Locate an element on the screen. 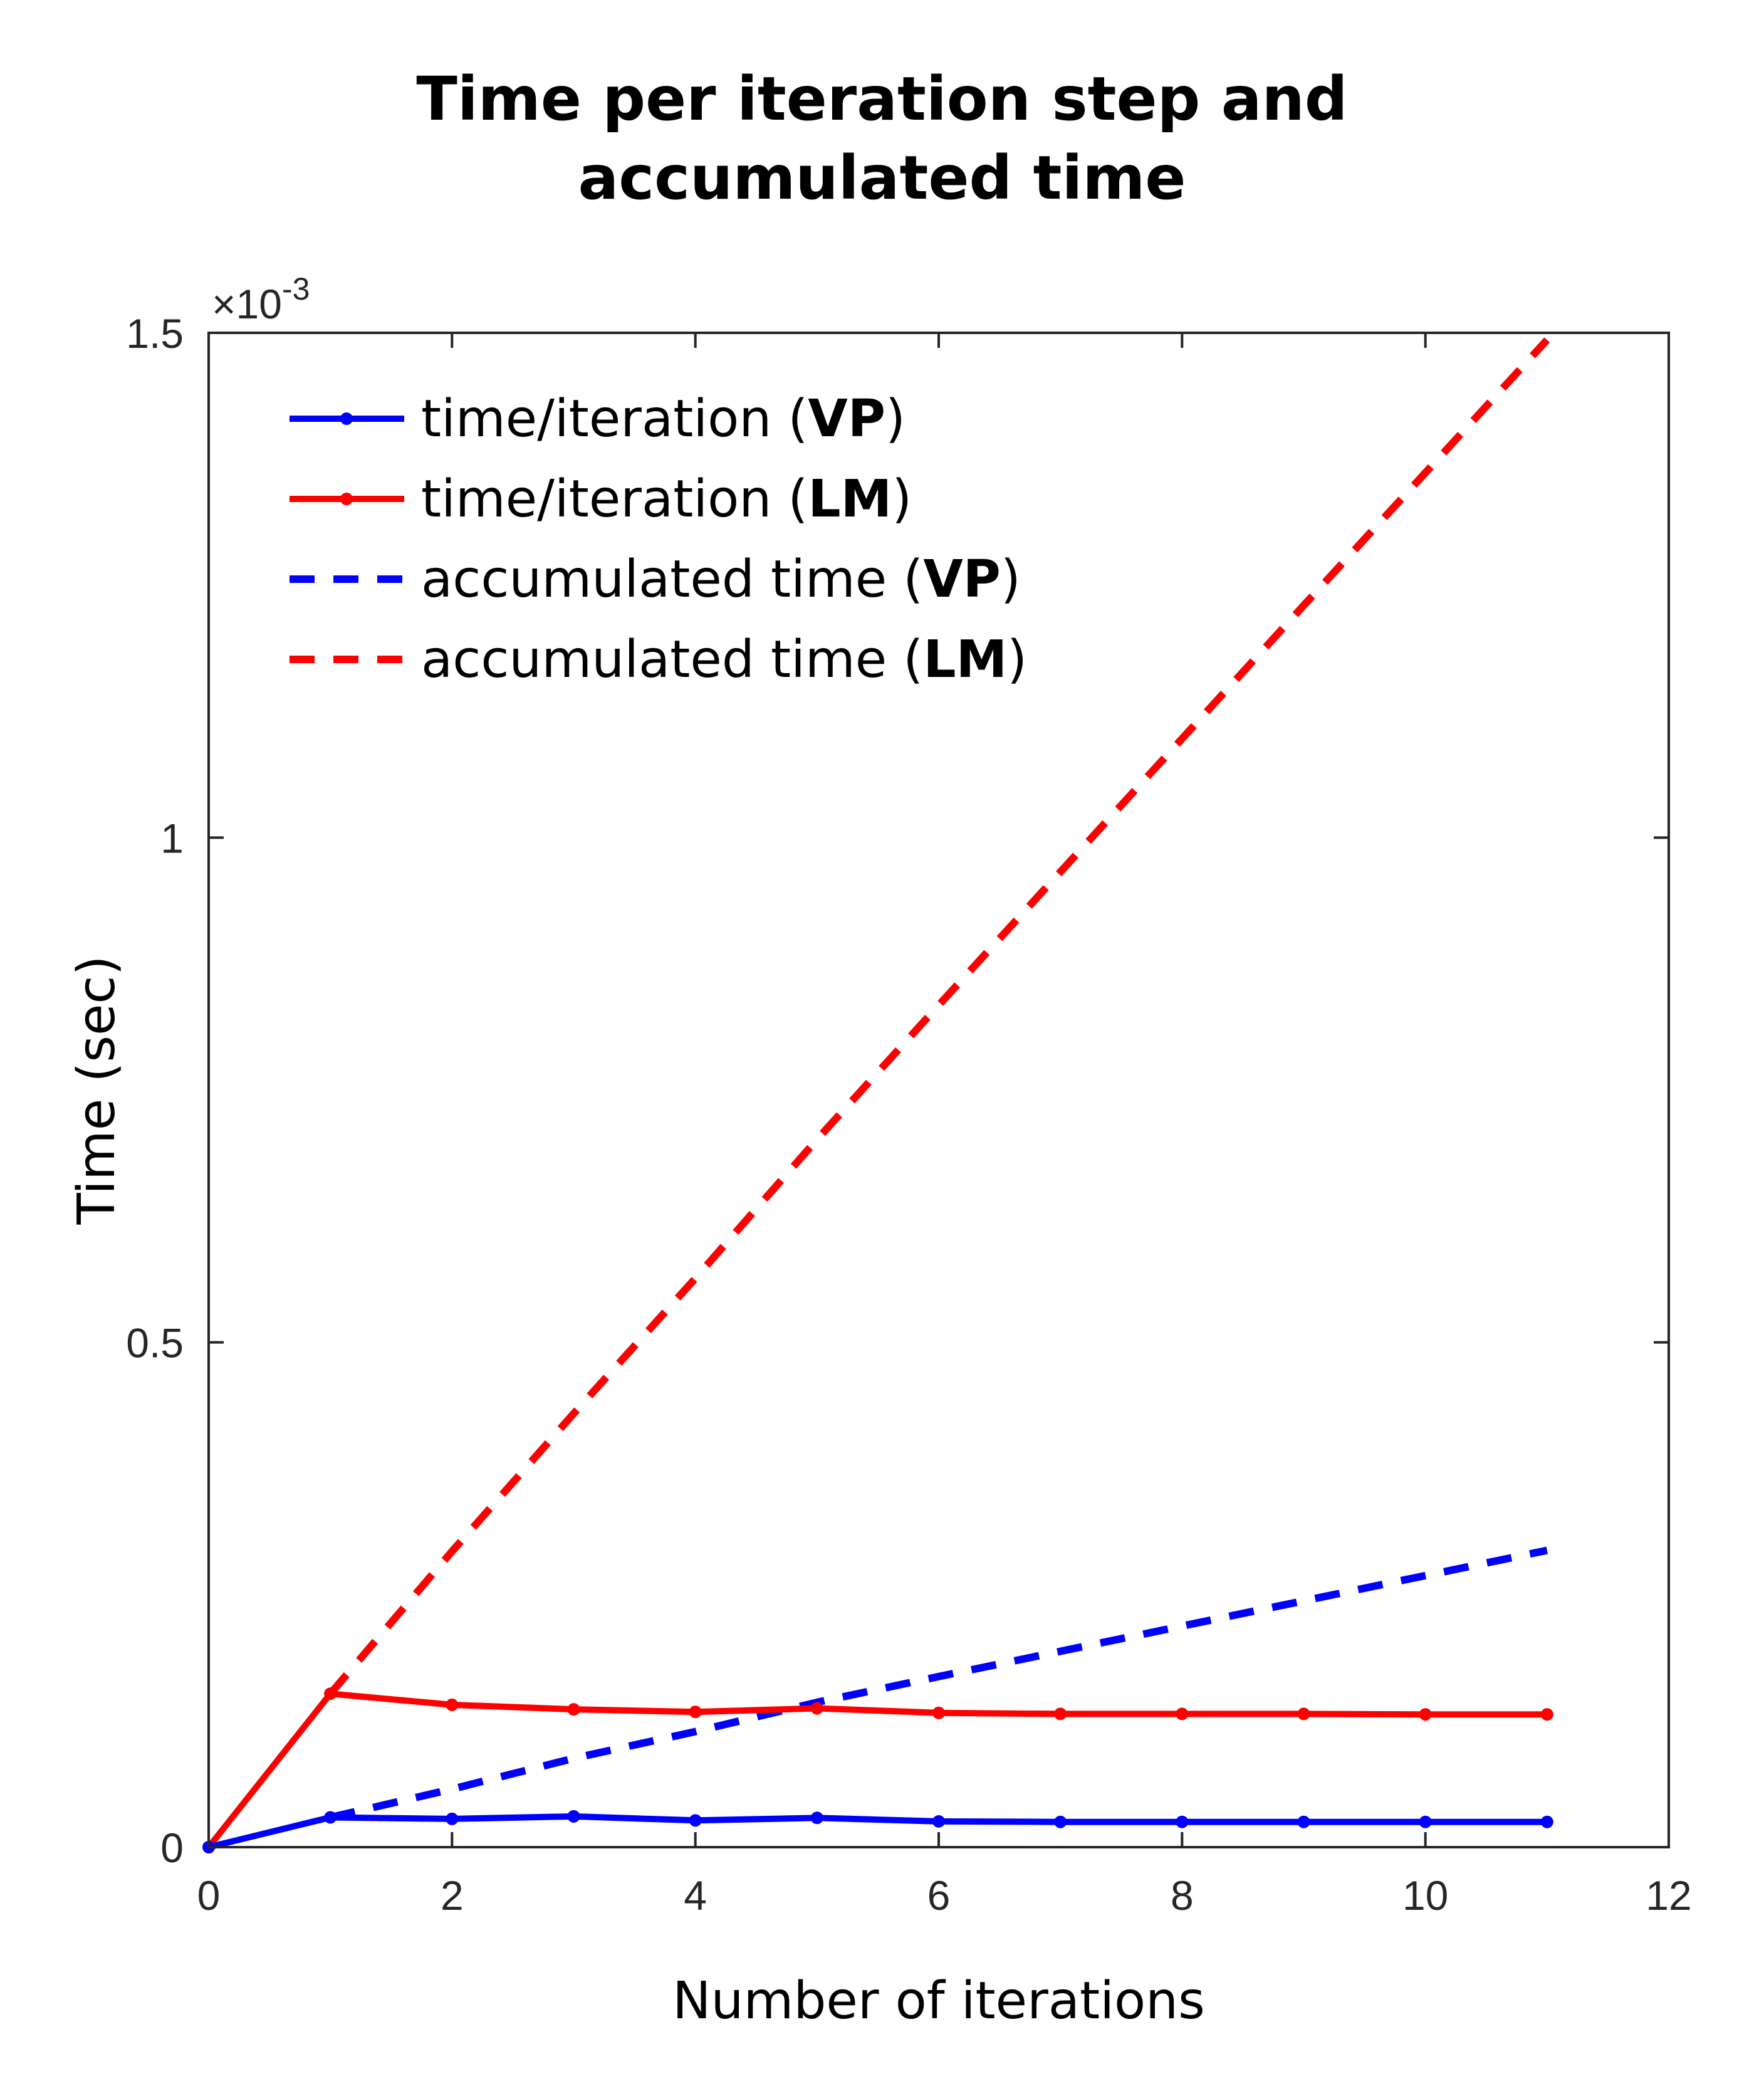 Image resolution: width=1764 pixels, height=2096 pixels. y-tick-label-0: 0 is located at coordinates (172, 1848).